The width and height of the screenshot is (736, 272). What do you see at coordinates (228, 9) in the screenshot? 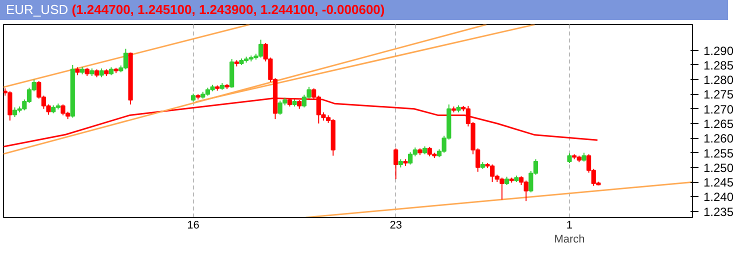
I see `chart-subtitle: (1.244700, 1.245100, 1.243900, 1.244100, -0.000600)` at bounding box center [228, 9].